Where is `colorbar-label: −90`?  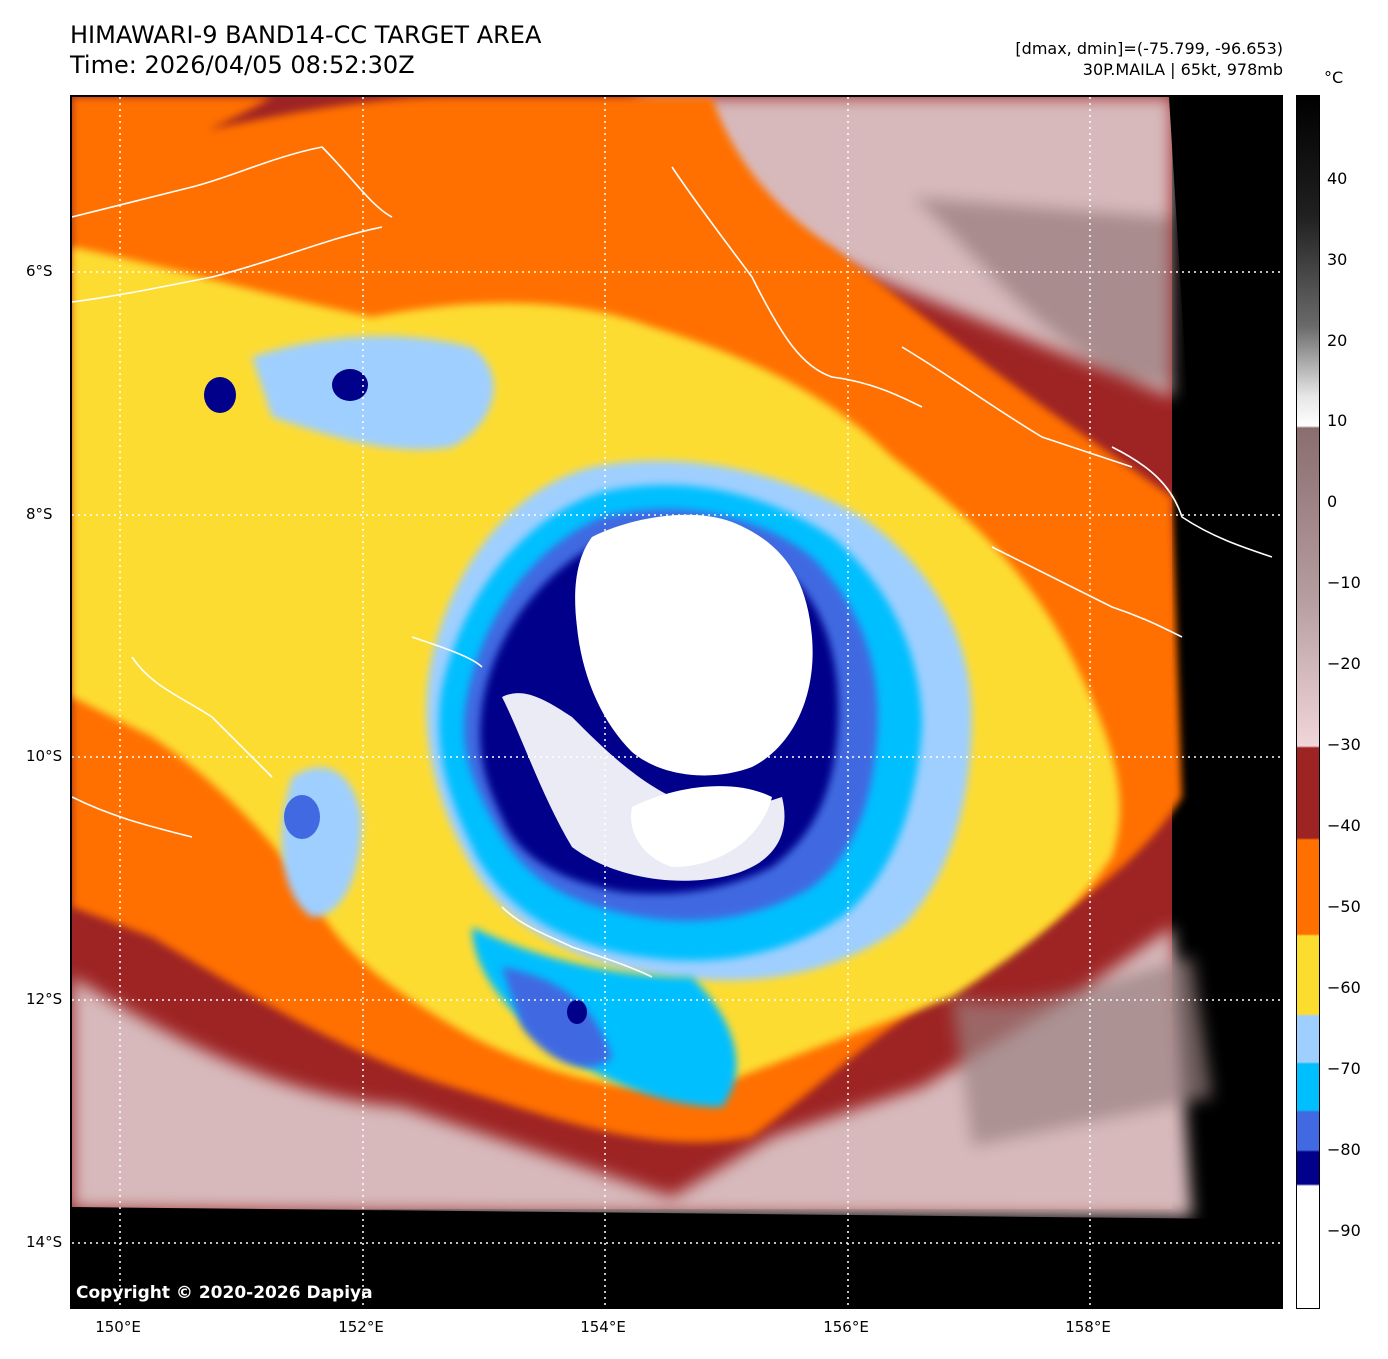 colorbar-label: −90 is located at coordinates (1344, 1230).